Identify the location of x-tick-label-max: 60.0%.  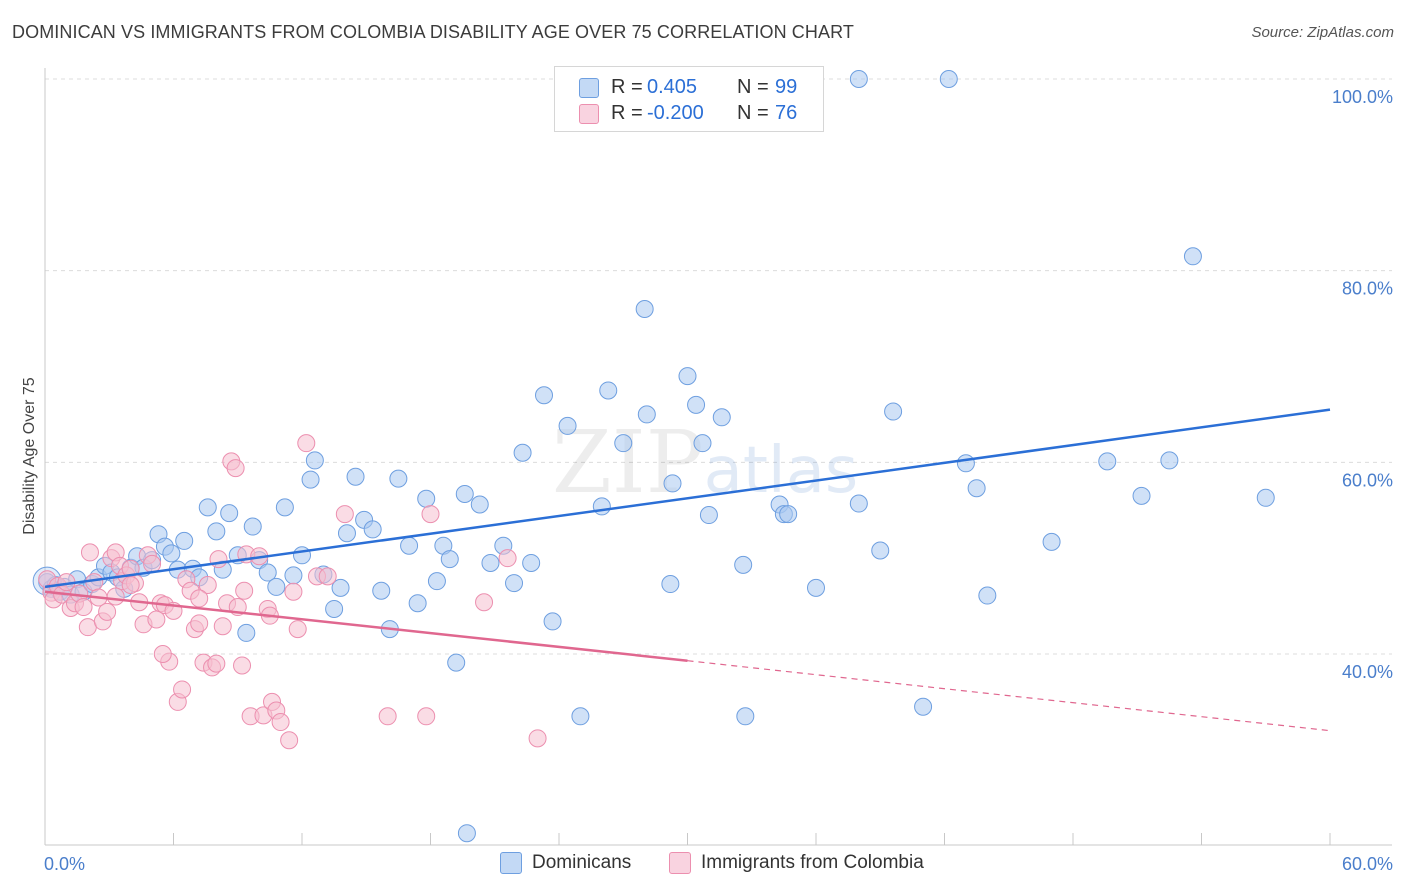
(1367, 864).